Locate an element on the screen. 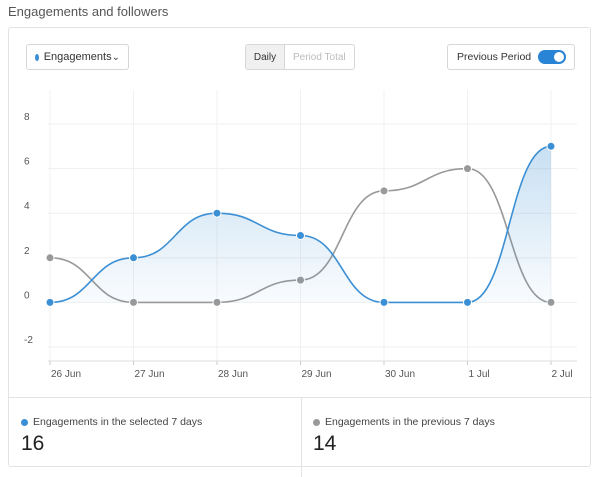 The image size is (600, 477). stat-current-value: 16 is located at coordinates (33, 443).